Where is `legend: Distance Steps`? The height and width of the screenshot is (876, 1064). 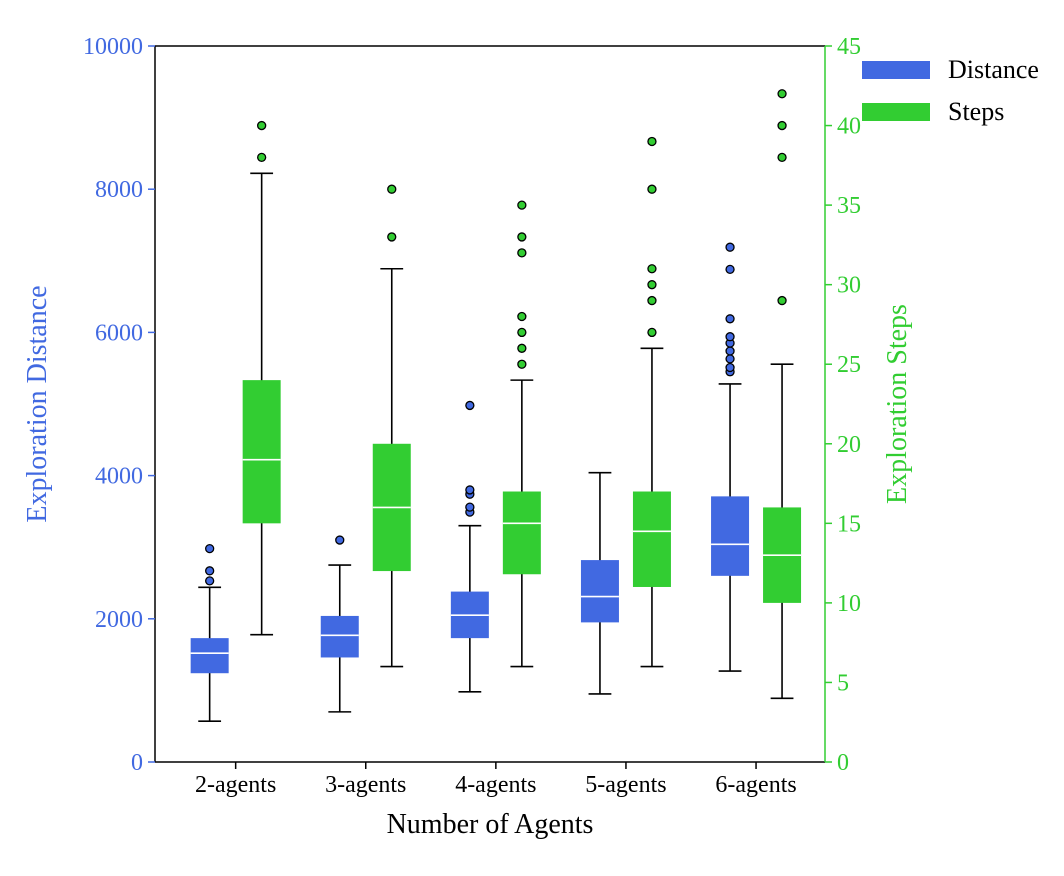 legend: Distance Steps is located at coordinates (950, 90).